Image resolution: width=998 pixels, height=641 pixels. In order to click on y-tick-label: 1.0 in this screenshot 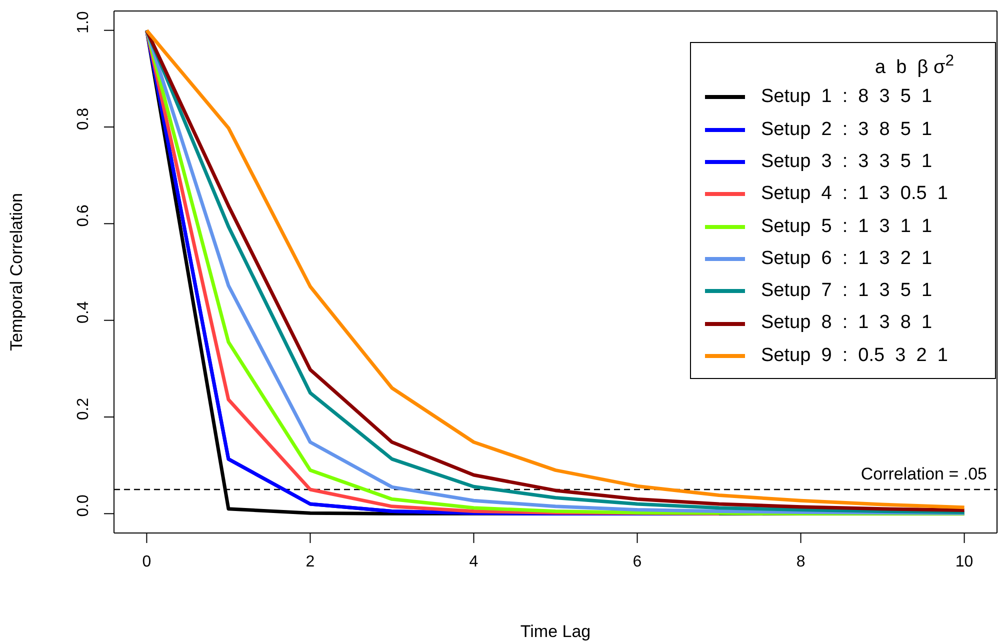, I will do `click(83, 22)`.